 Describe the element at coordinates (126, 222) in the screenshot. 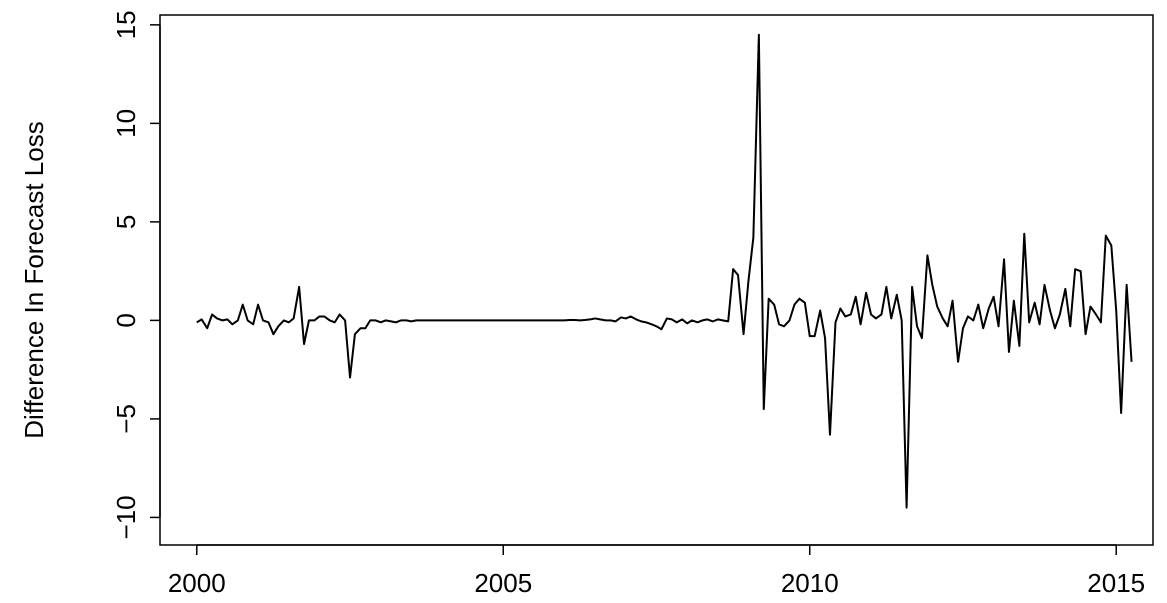

I see `y-tick-label: 5` at that location.